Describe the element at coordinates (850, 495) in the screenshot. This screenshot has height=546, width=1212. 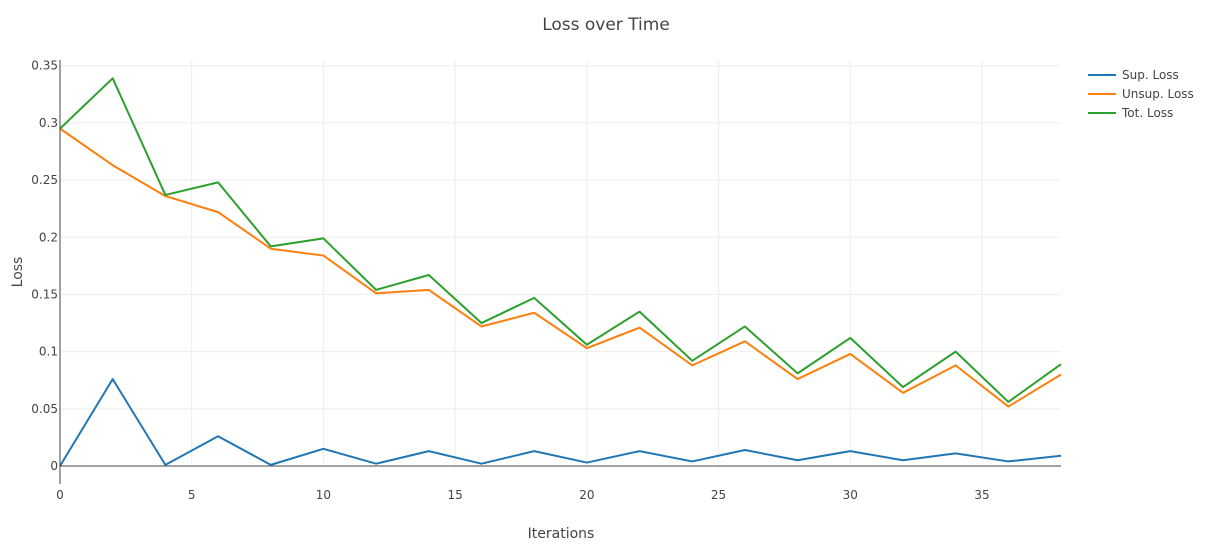
I see `x-tick-label: 30` at that location.